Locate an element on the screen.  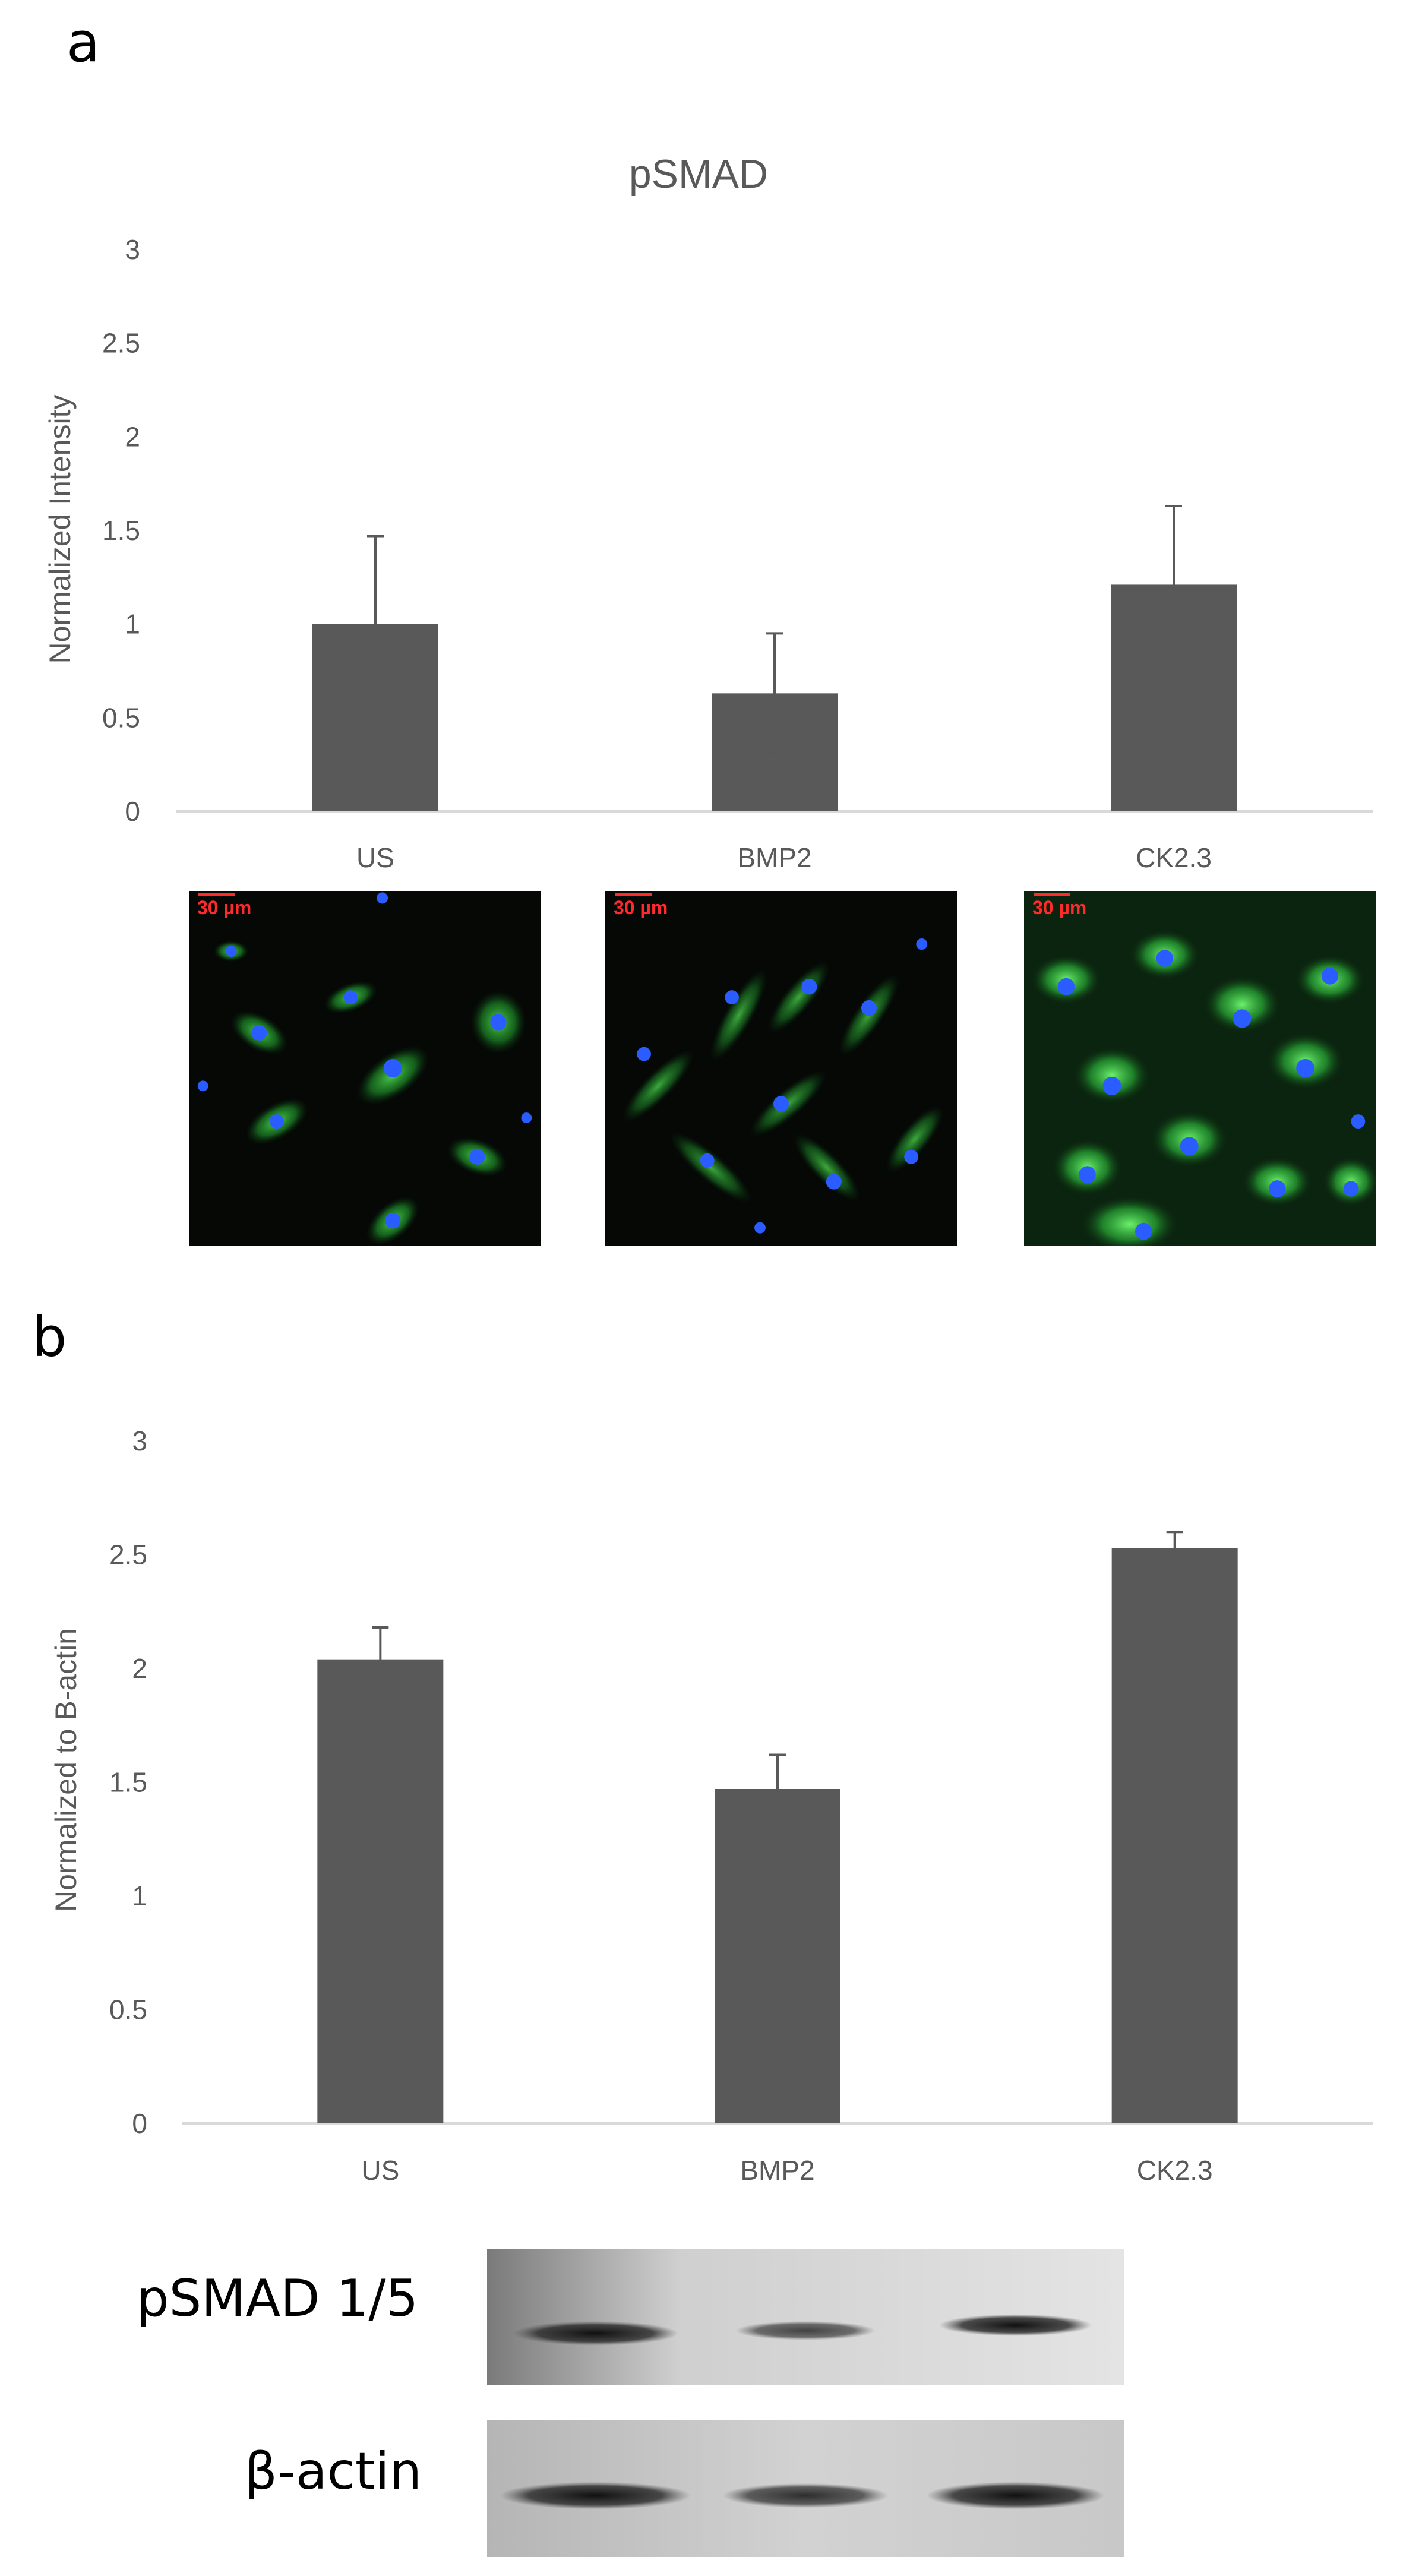
blot-beta-actin-image is located at coordinates (805, 2488).